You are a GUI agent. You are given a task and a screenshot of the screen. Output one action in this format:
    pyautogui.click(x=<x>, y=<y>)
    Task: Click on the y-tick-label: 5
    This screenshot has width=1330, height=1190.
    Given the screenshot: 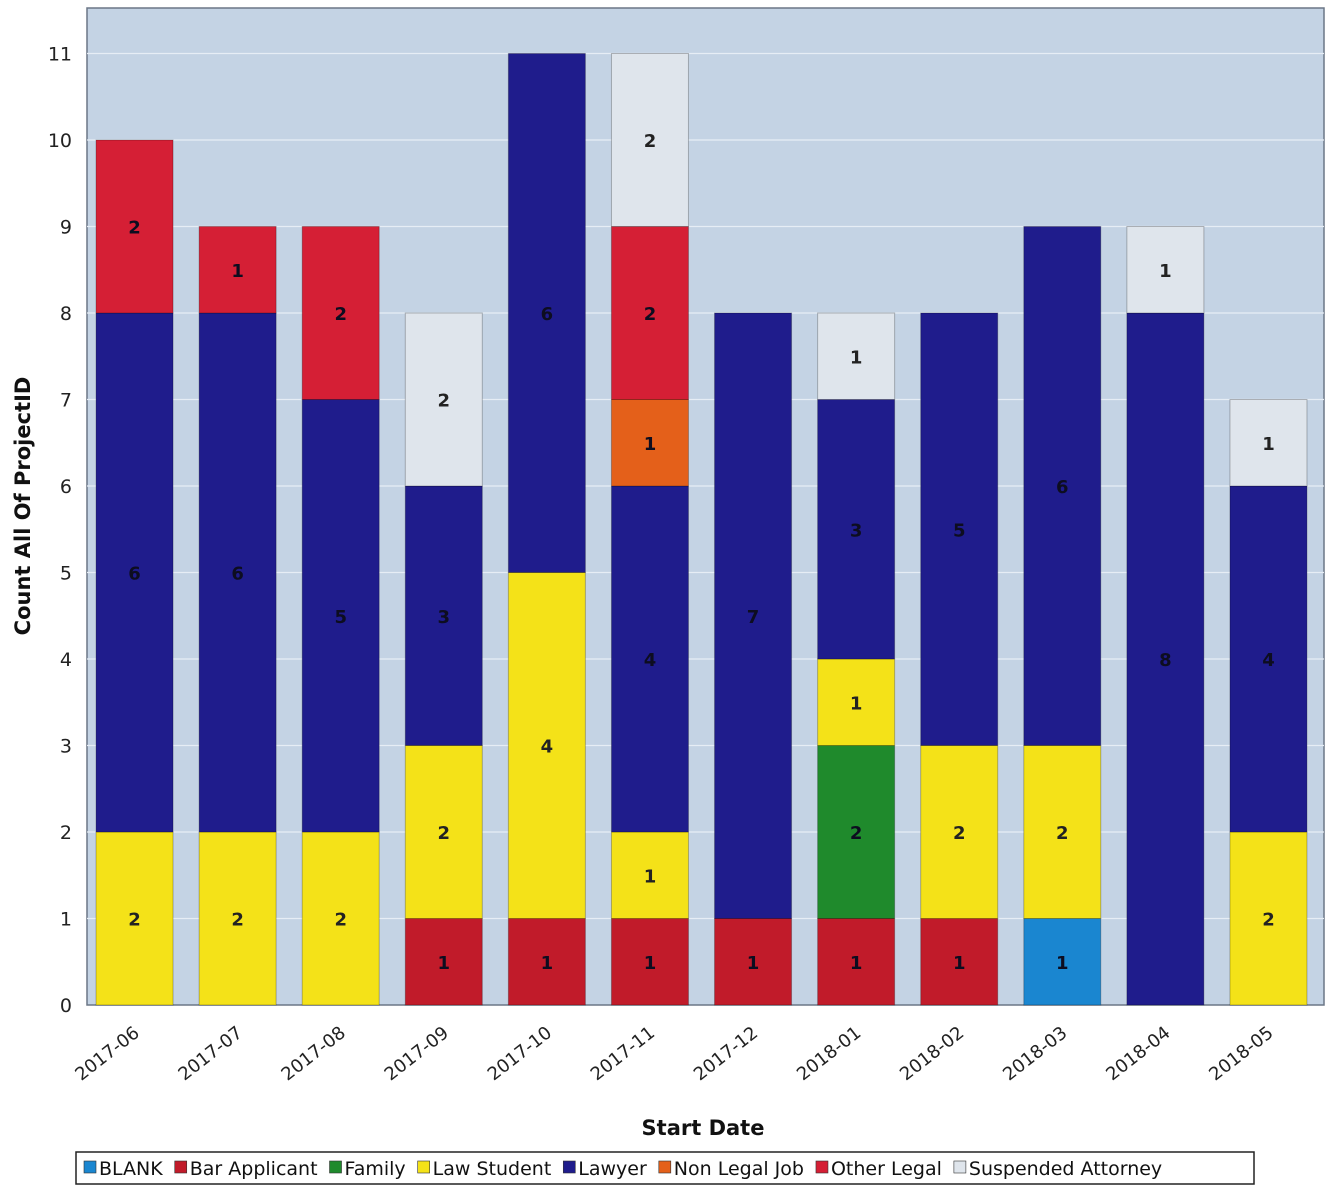 What is the action you would take?
    pyautogui.click(x=66, y=574)
    